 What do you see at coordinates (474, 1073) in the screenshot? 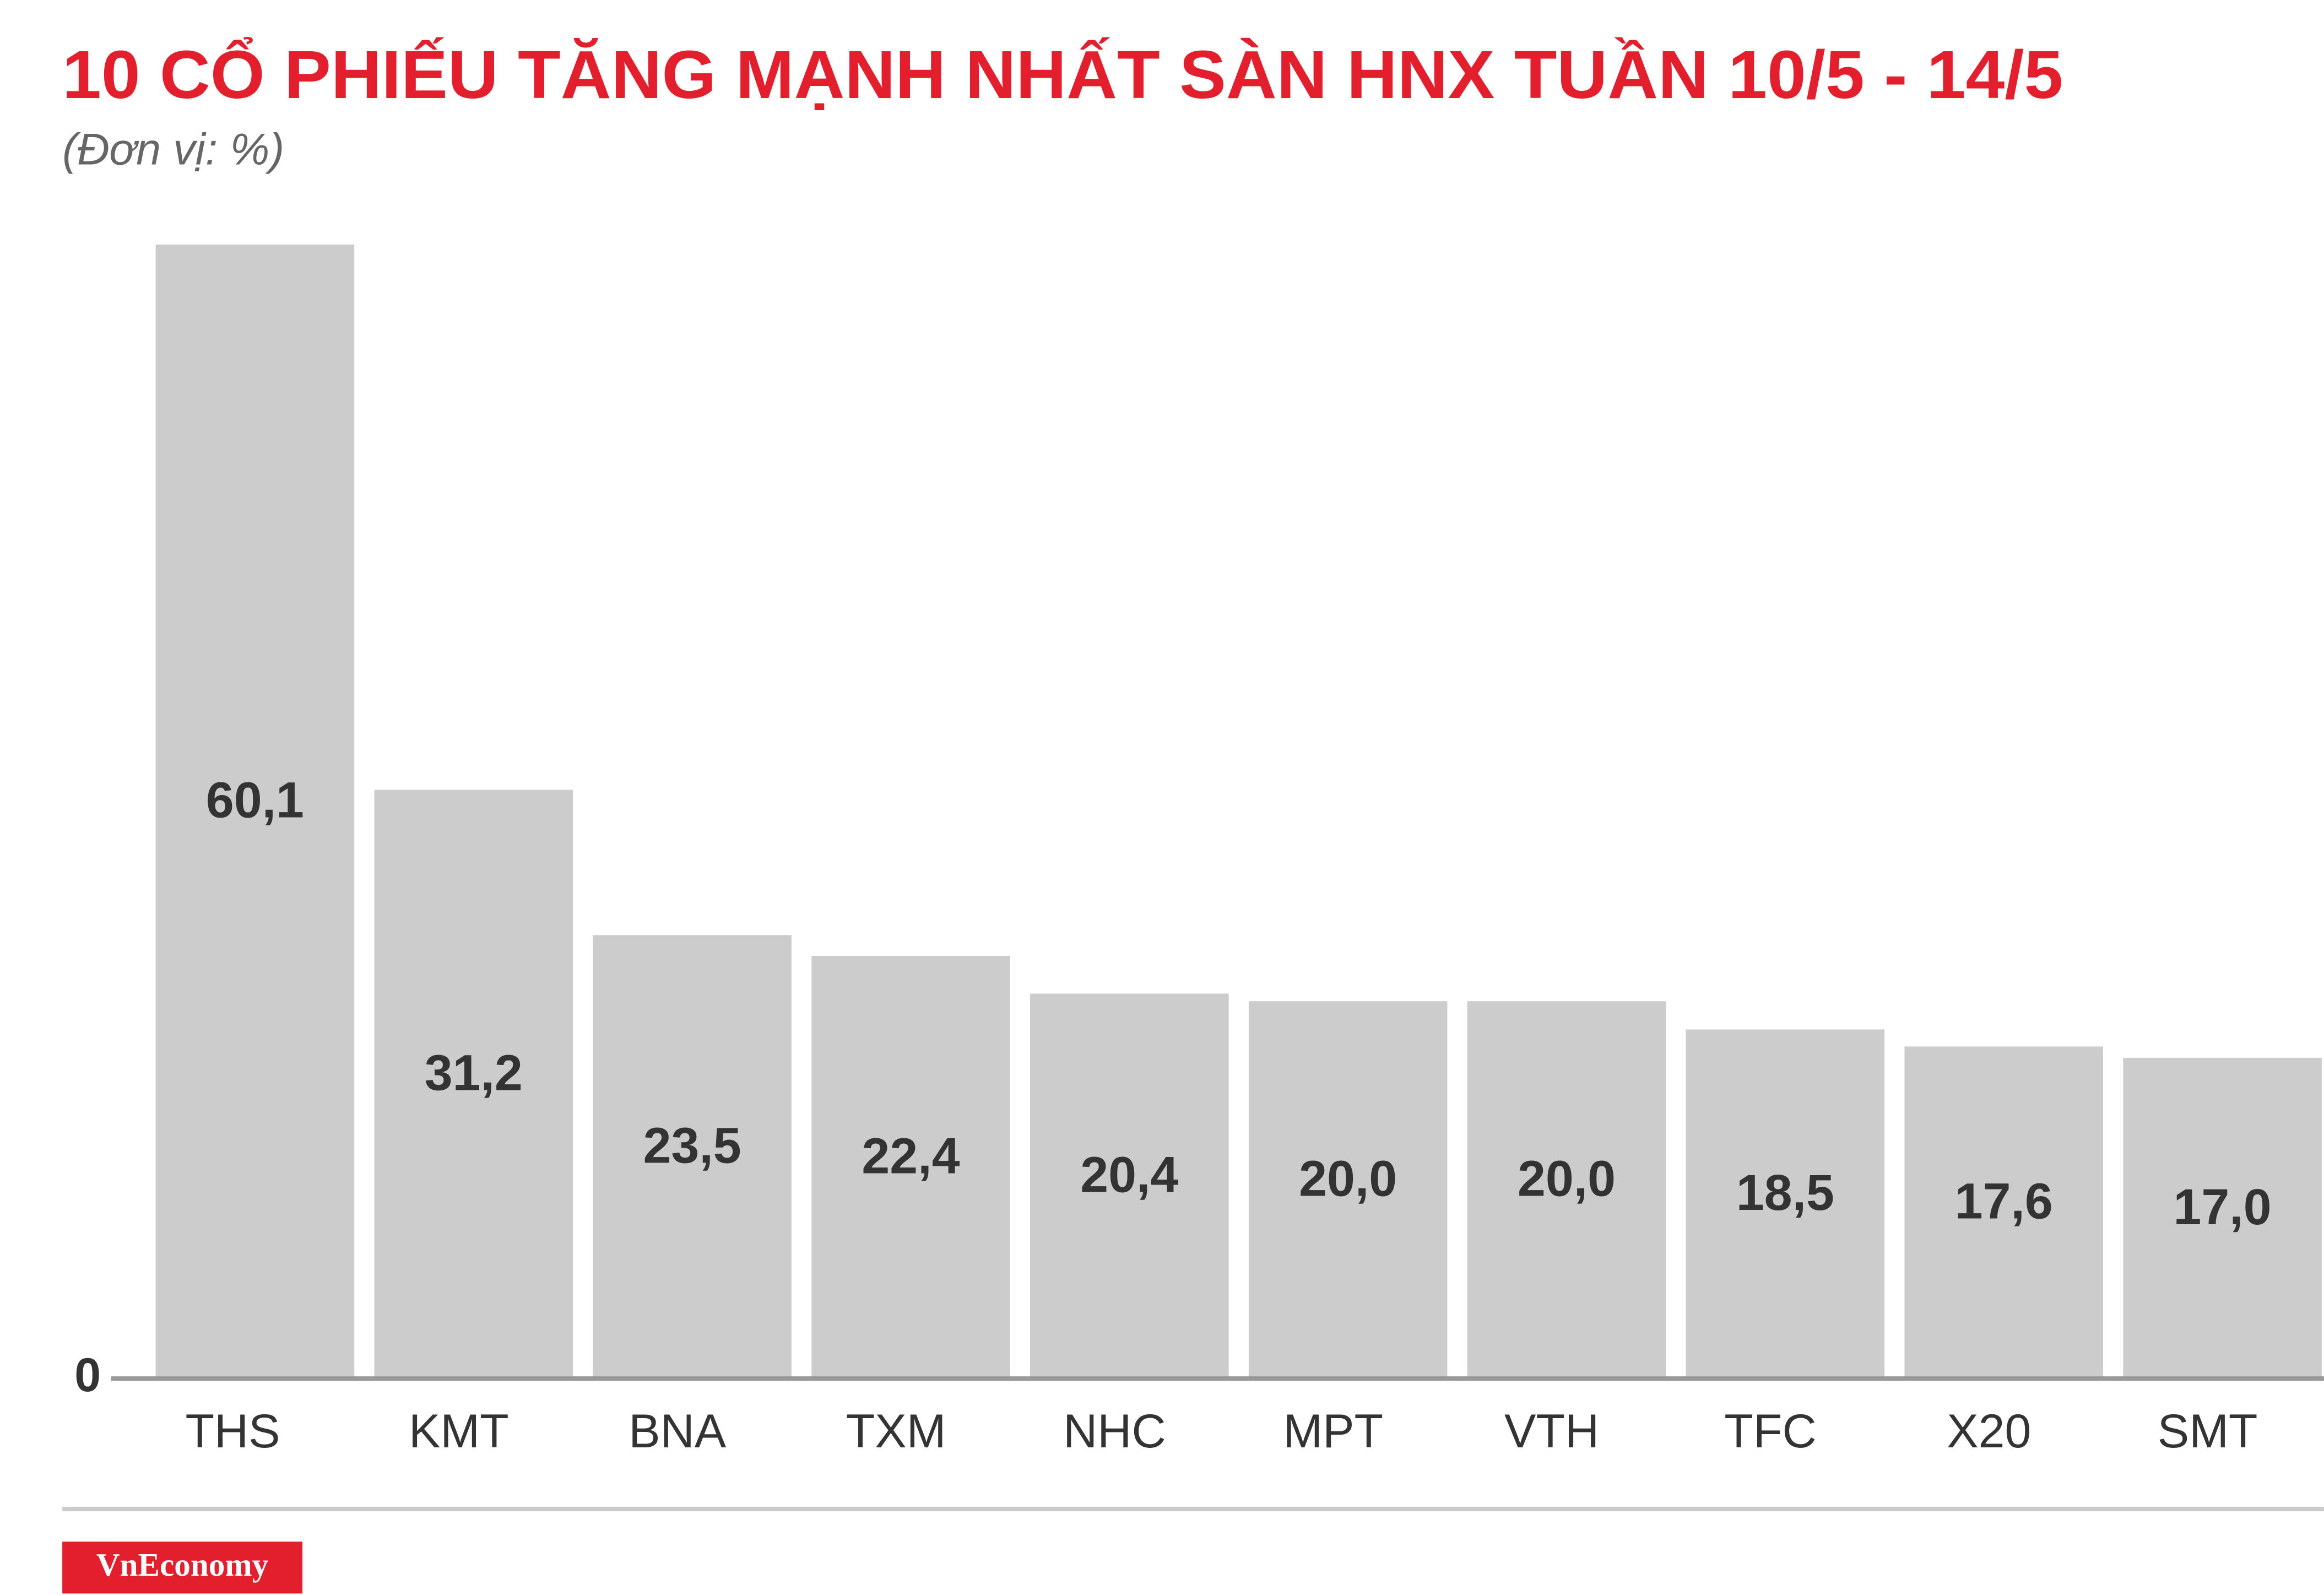
I see `value-label: 31,2` at bounding box center [474, 1073].